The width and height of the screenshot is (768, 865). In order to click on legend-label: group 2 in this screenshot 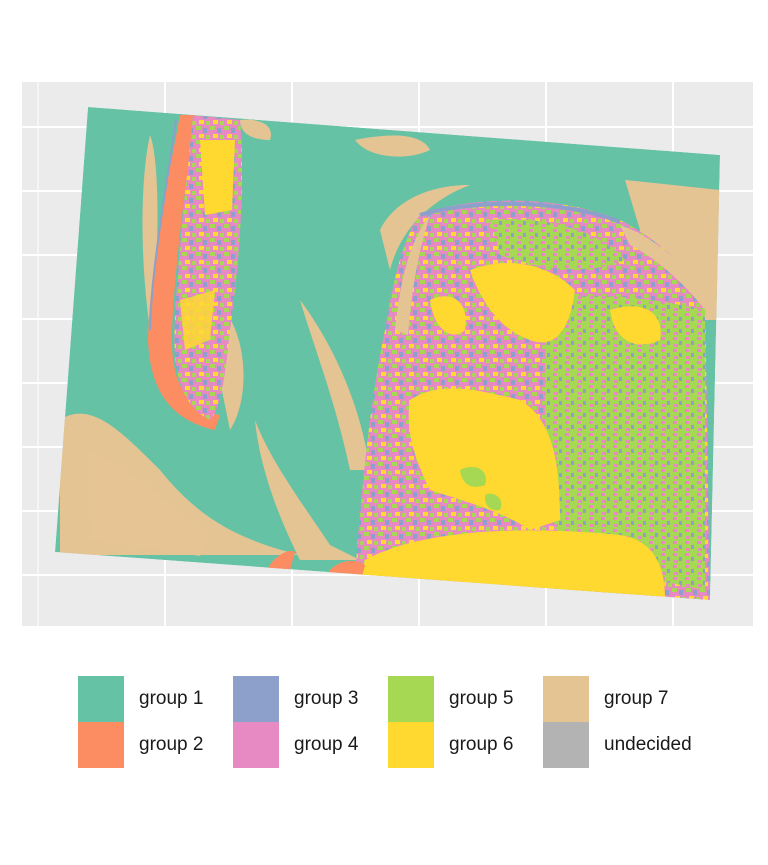, I will do `click(171, 744)`.